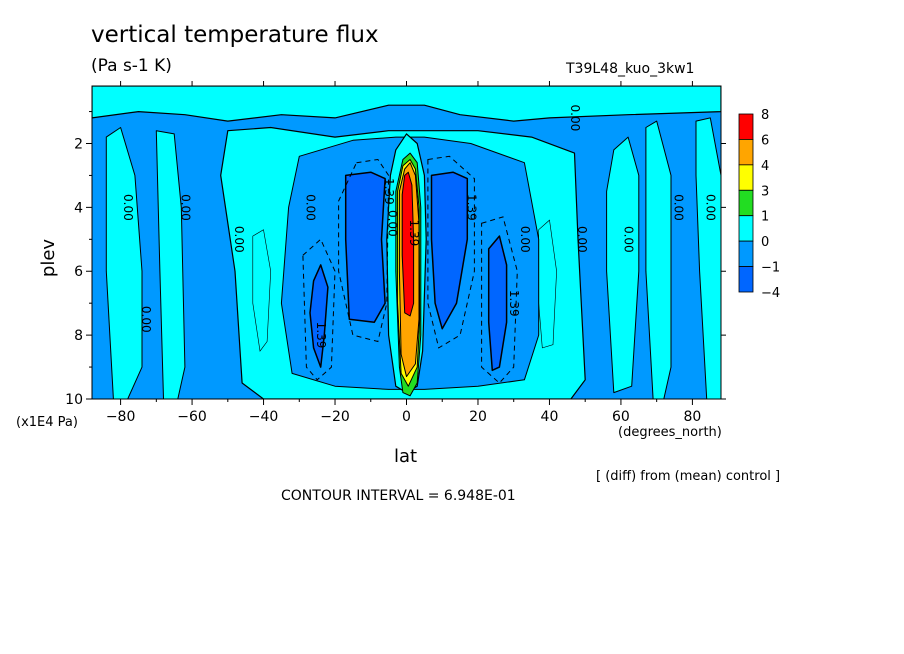 The height and width of the screenshot is (654, 904). Describe the element at coordinates (78, 144) in the screenshot. I see `y-tick-label: 2` at that location.